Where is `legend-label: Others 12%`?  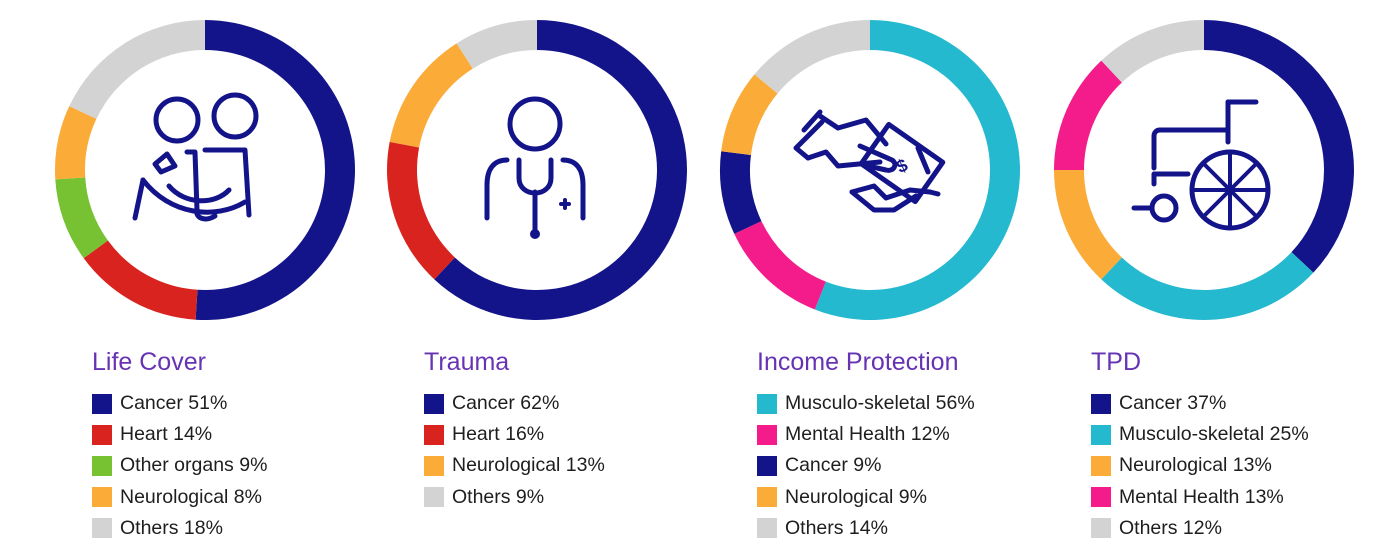 legend-label: Others 12% is located at coordinates (1170, 527).